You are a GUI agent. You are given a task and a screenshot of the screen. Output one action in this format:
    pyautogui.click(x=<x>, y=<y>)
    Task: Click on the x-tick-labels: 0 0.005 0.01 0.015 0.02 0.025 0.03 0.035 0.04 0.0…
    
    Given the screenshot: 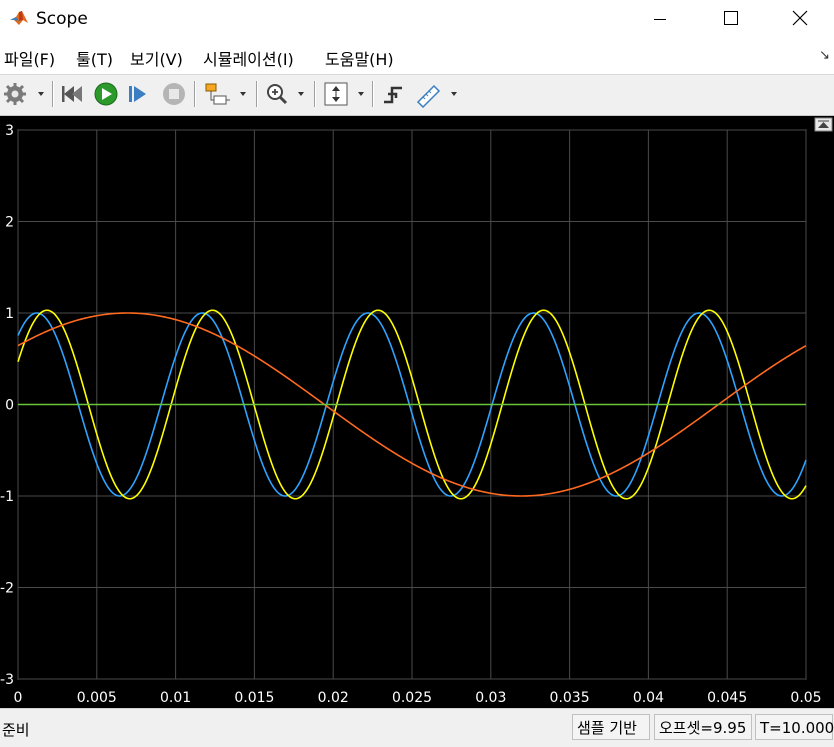 What is the action you would take?
    pyautogui.click(x=418, y=698)
    